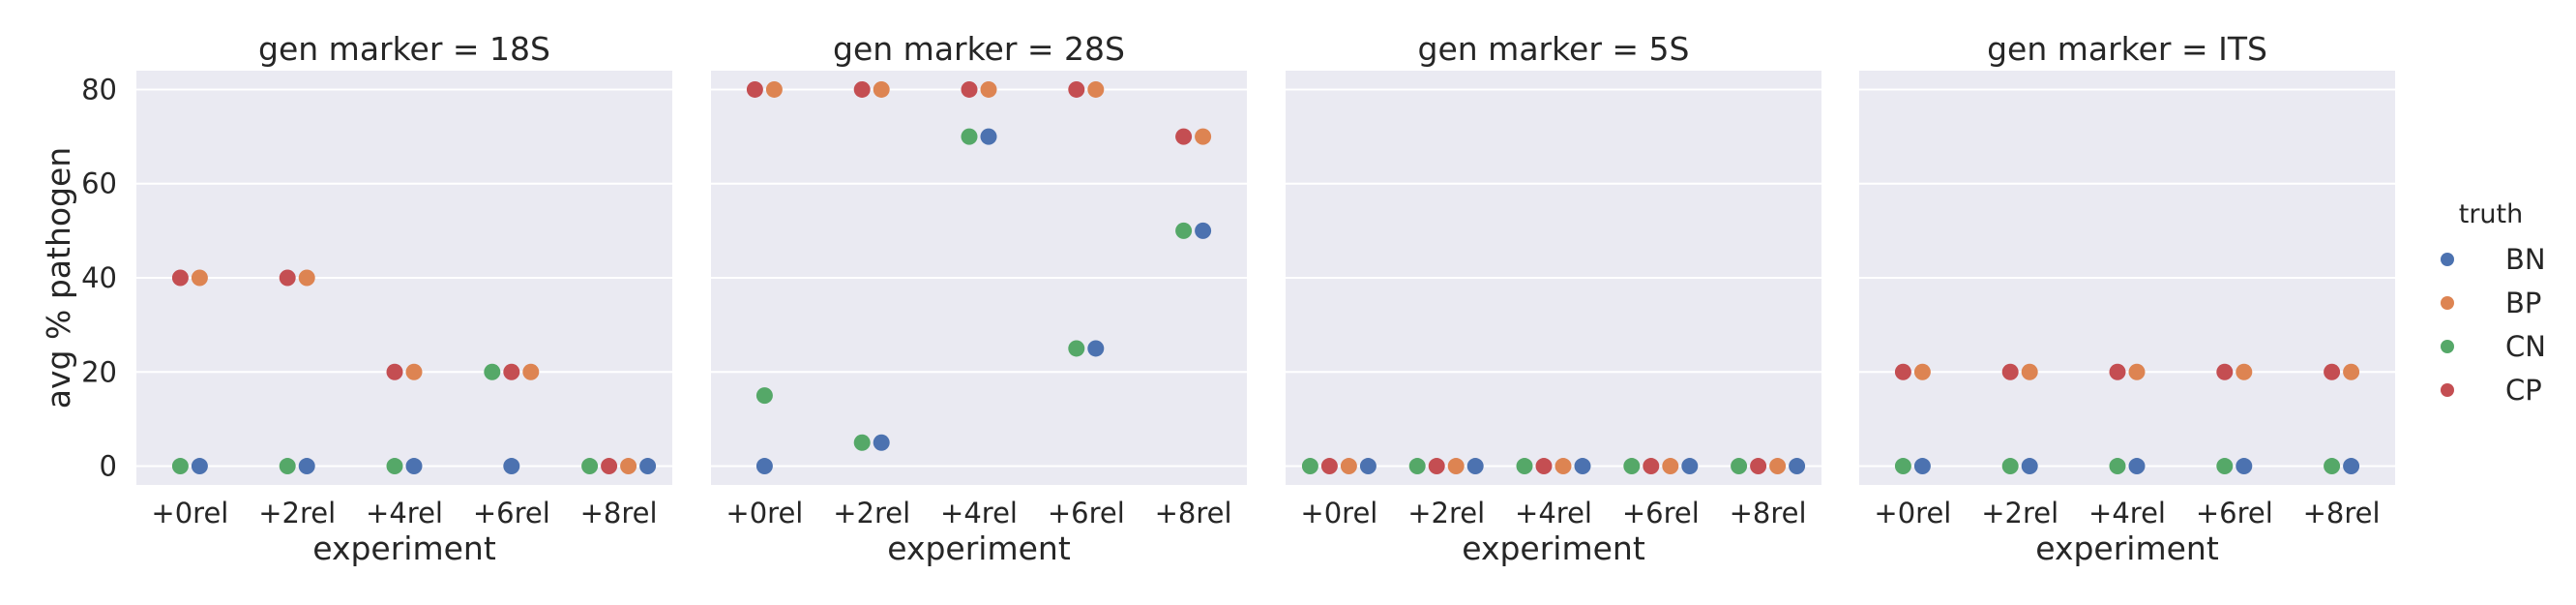  I want to click on panel-title: gen marker = ITS, so click(2127, 49).